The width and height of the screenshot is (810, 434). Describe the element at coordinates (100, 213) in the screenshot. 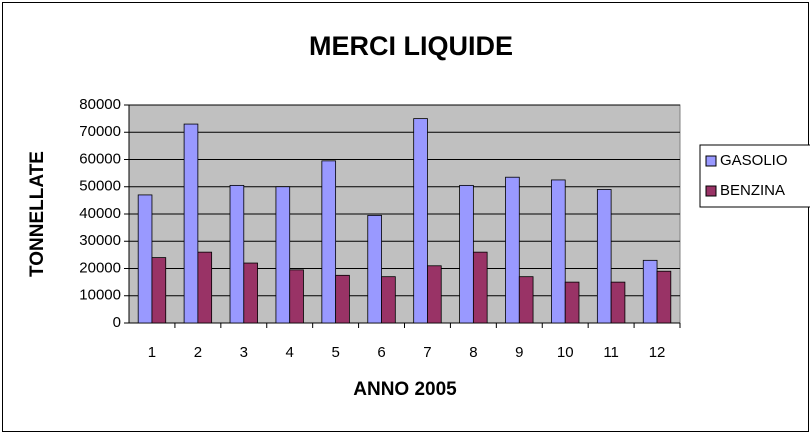

I see `y-tick-label: 40000` at that location.